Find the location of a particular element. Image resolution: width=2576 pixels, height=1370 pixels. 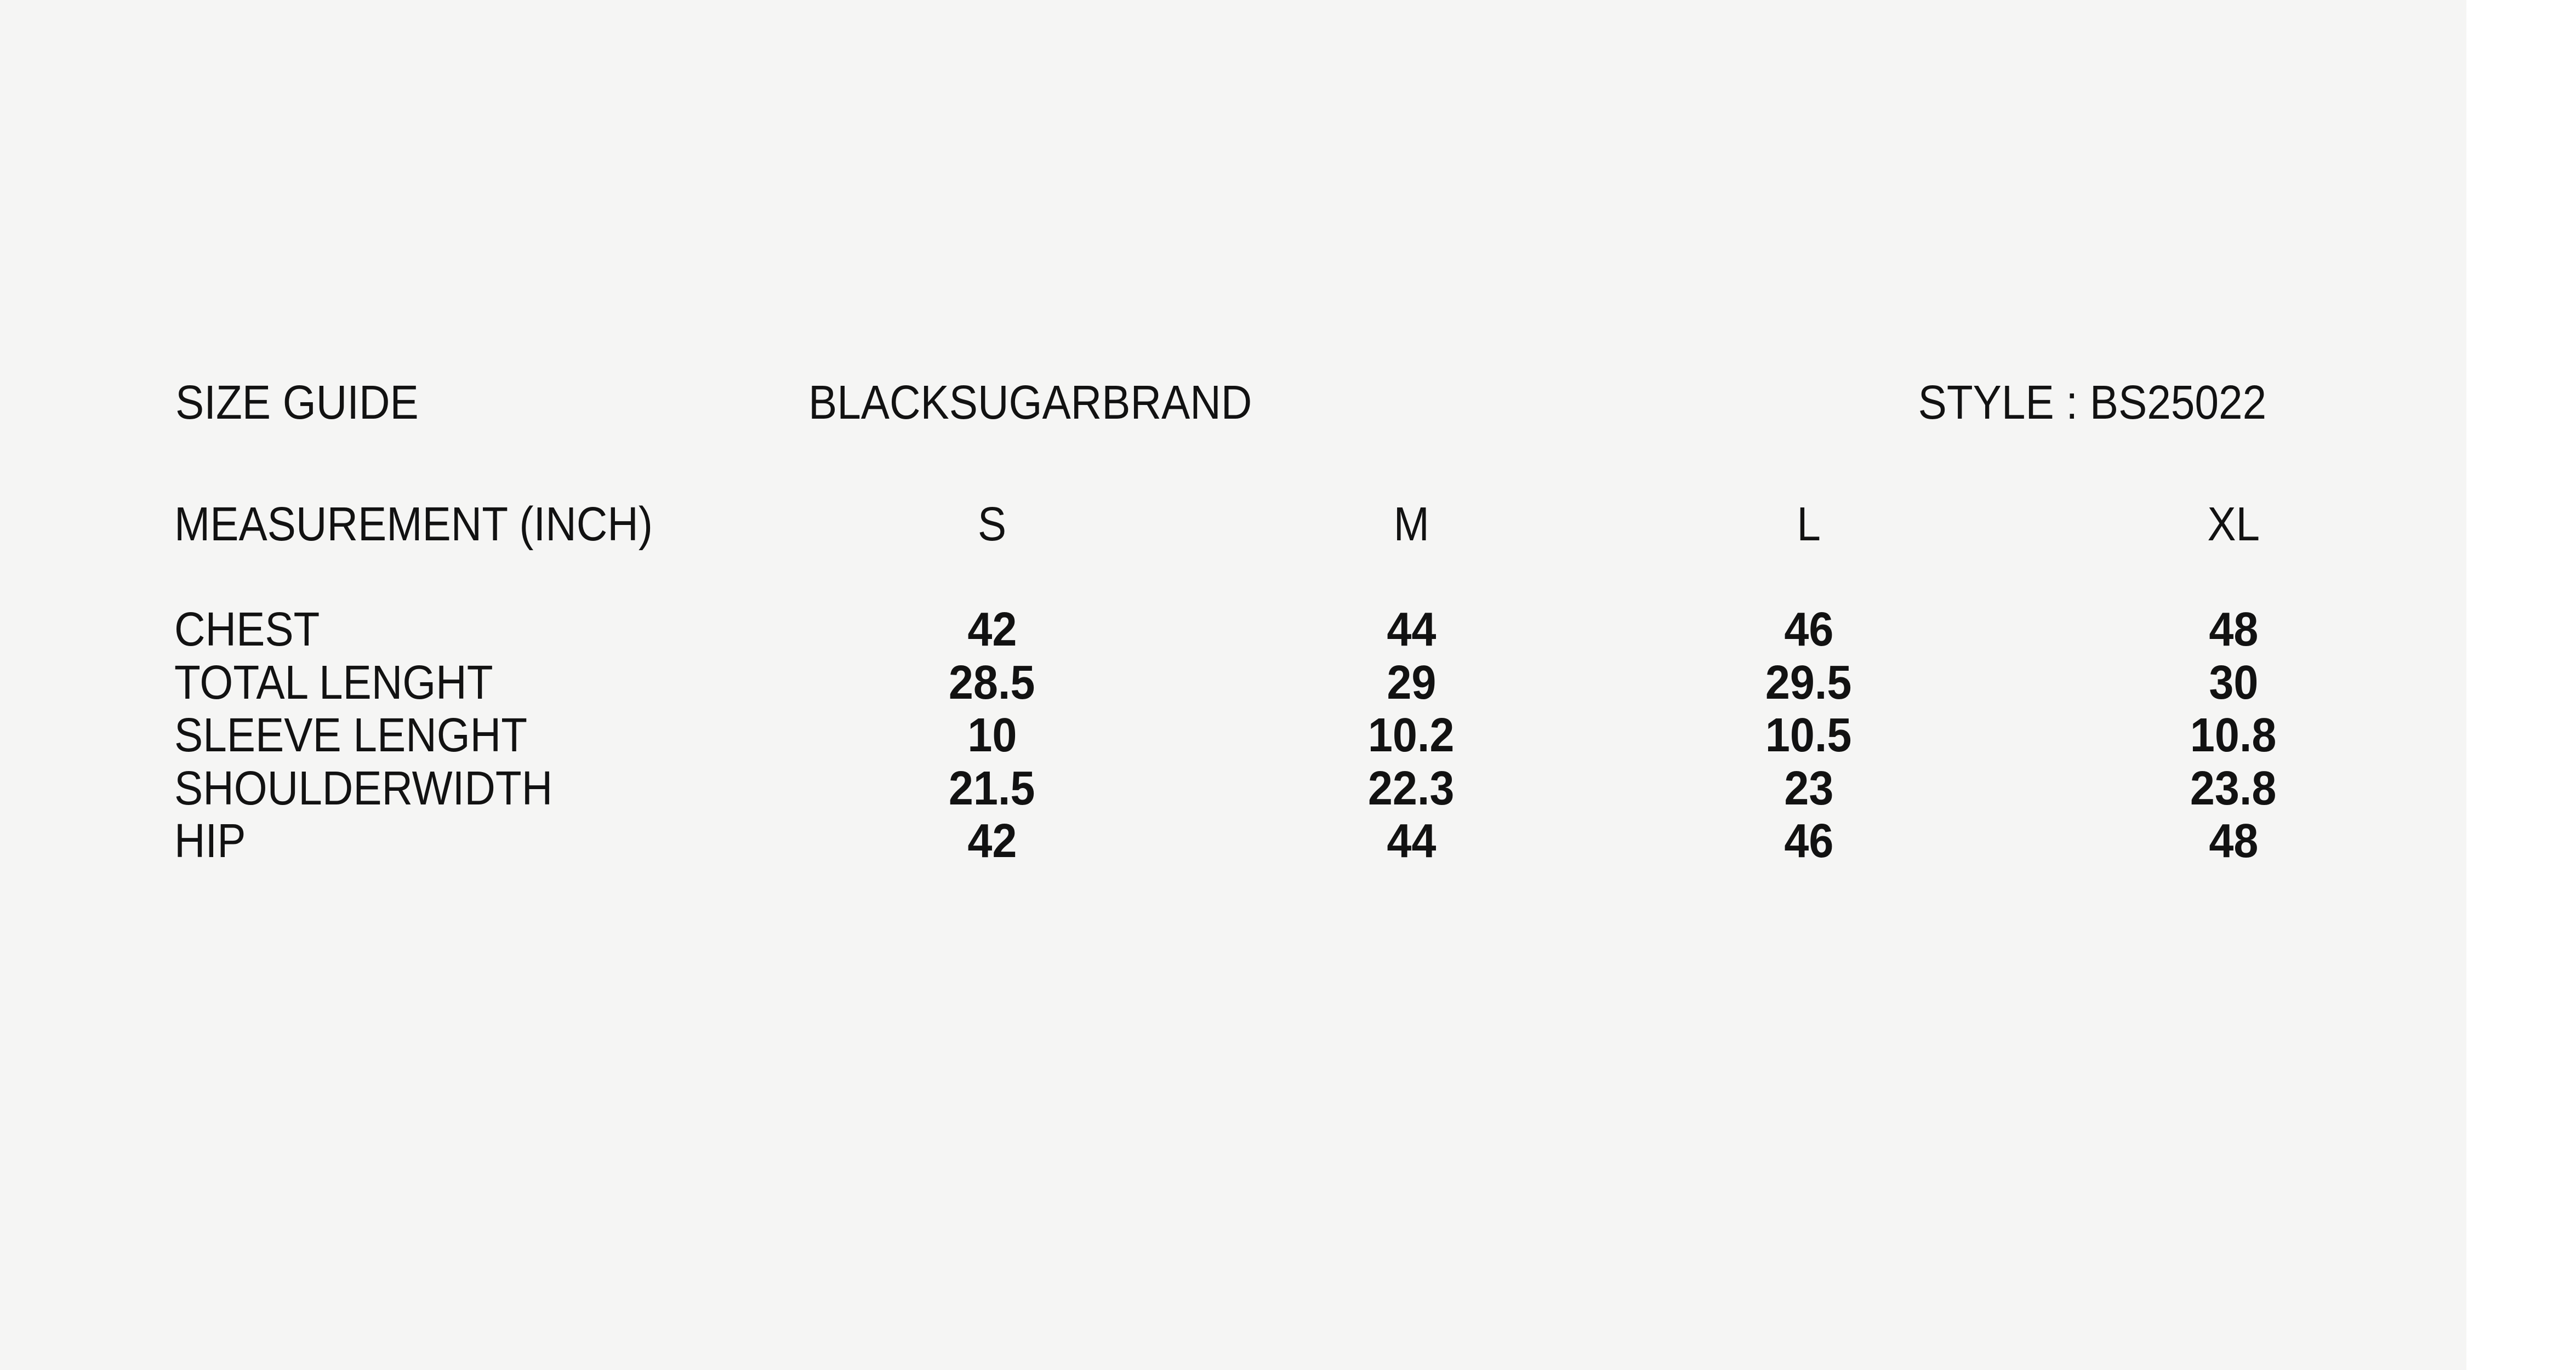

cell-chest-xl-value: 48 is located at coordinates (2233, 629).